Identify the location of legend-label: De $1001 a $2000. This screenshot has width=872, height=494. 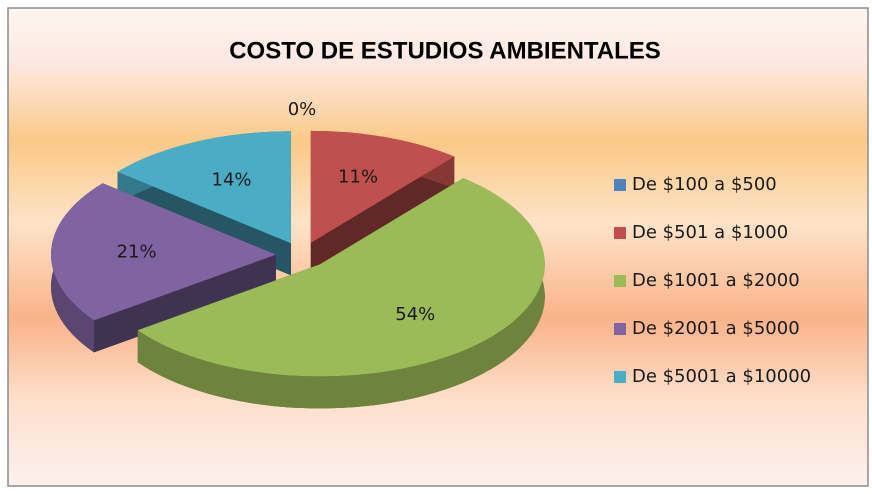
(716, 280).